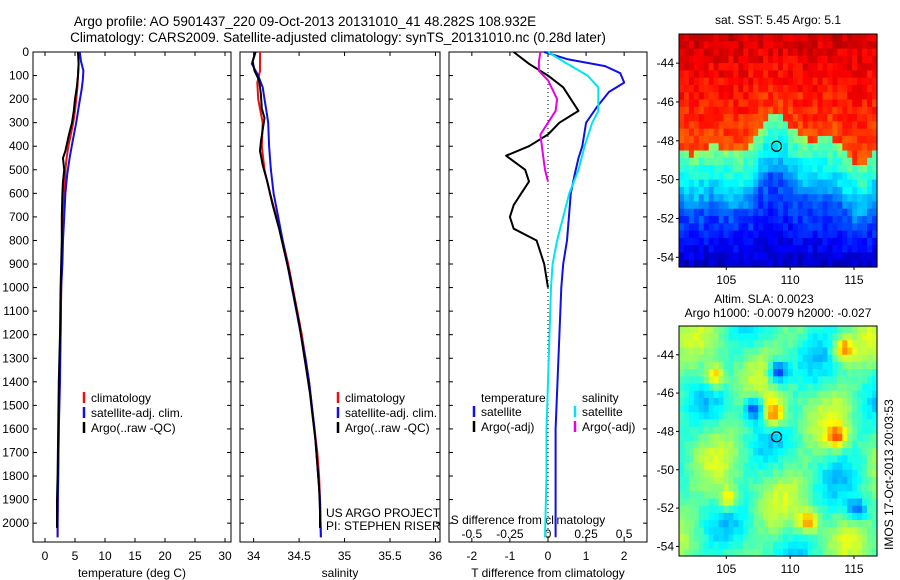  Describe the element at coordinates (608, 427) in the screenshot. I see `legend-label: Argo(-adj)` at that location.